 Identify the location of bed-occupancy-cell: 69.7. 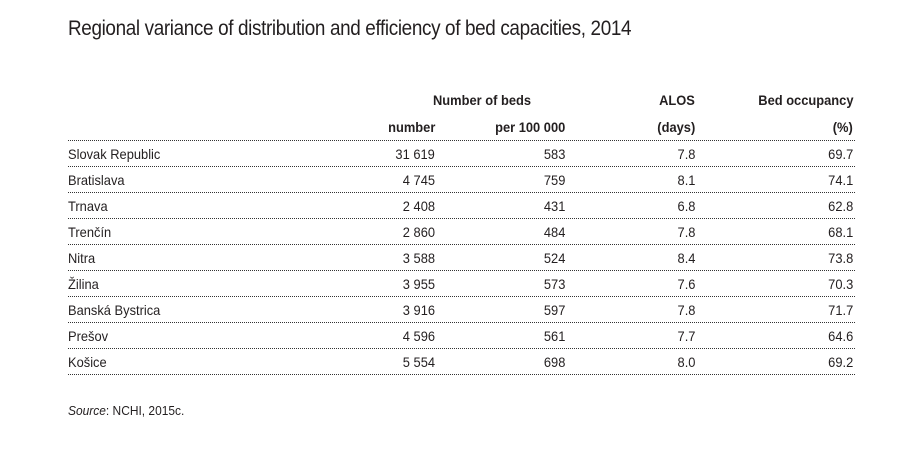
(840, 154).